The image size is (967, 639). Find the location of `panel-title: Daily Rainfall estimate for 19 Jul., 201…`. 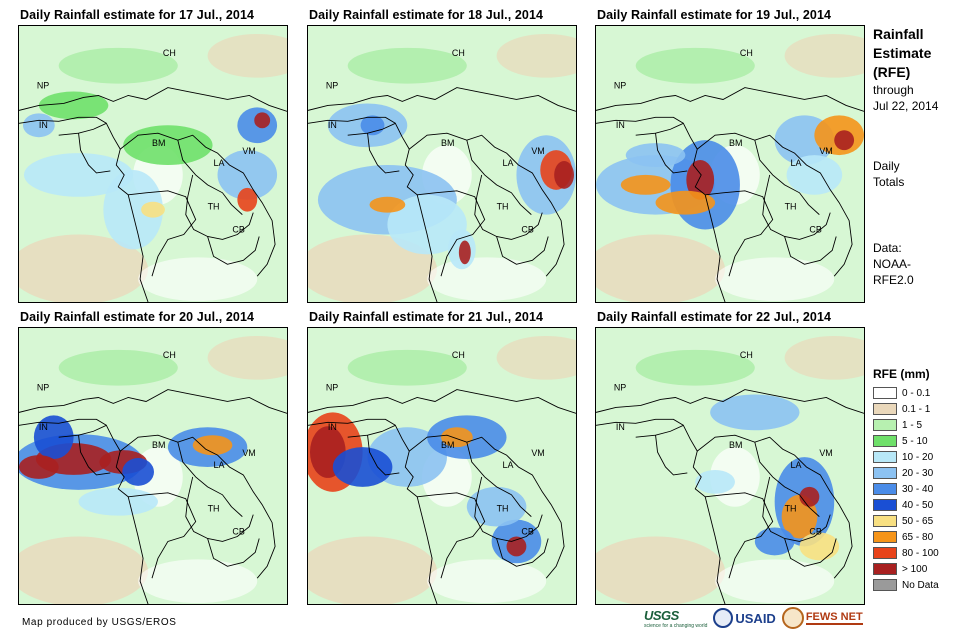

panel-title: Daily Rainfall estimate for 19 Jul., 201… is located at coordinates (714, 15).